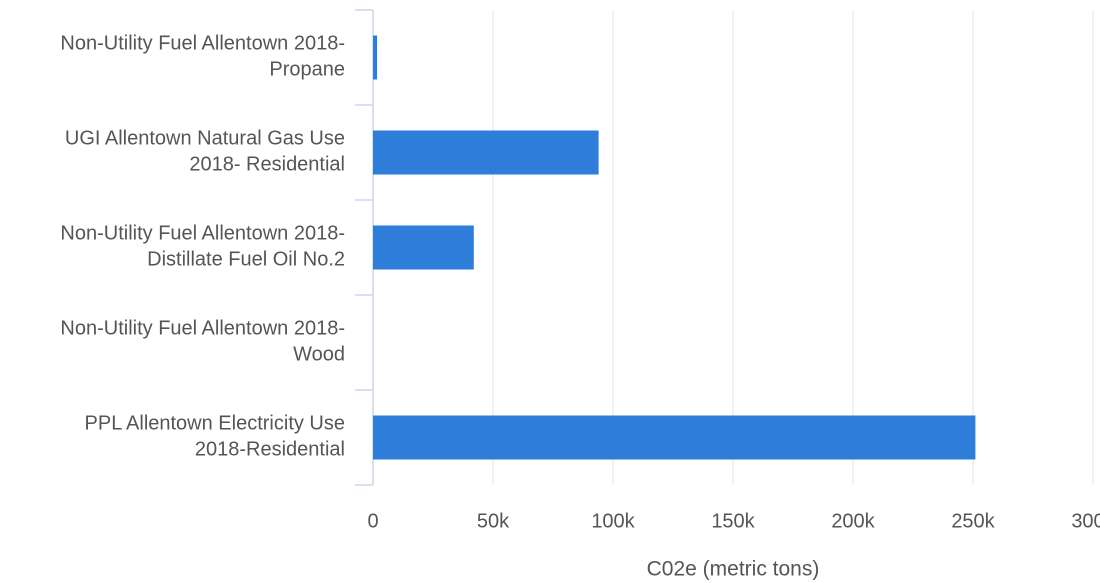 The image size is (1100, 583). What do you see at coordinates (372, 521) in the screenshot?
I see `x-tick-label: 0` at bounding box center [372, 521].